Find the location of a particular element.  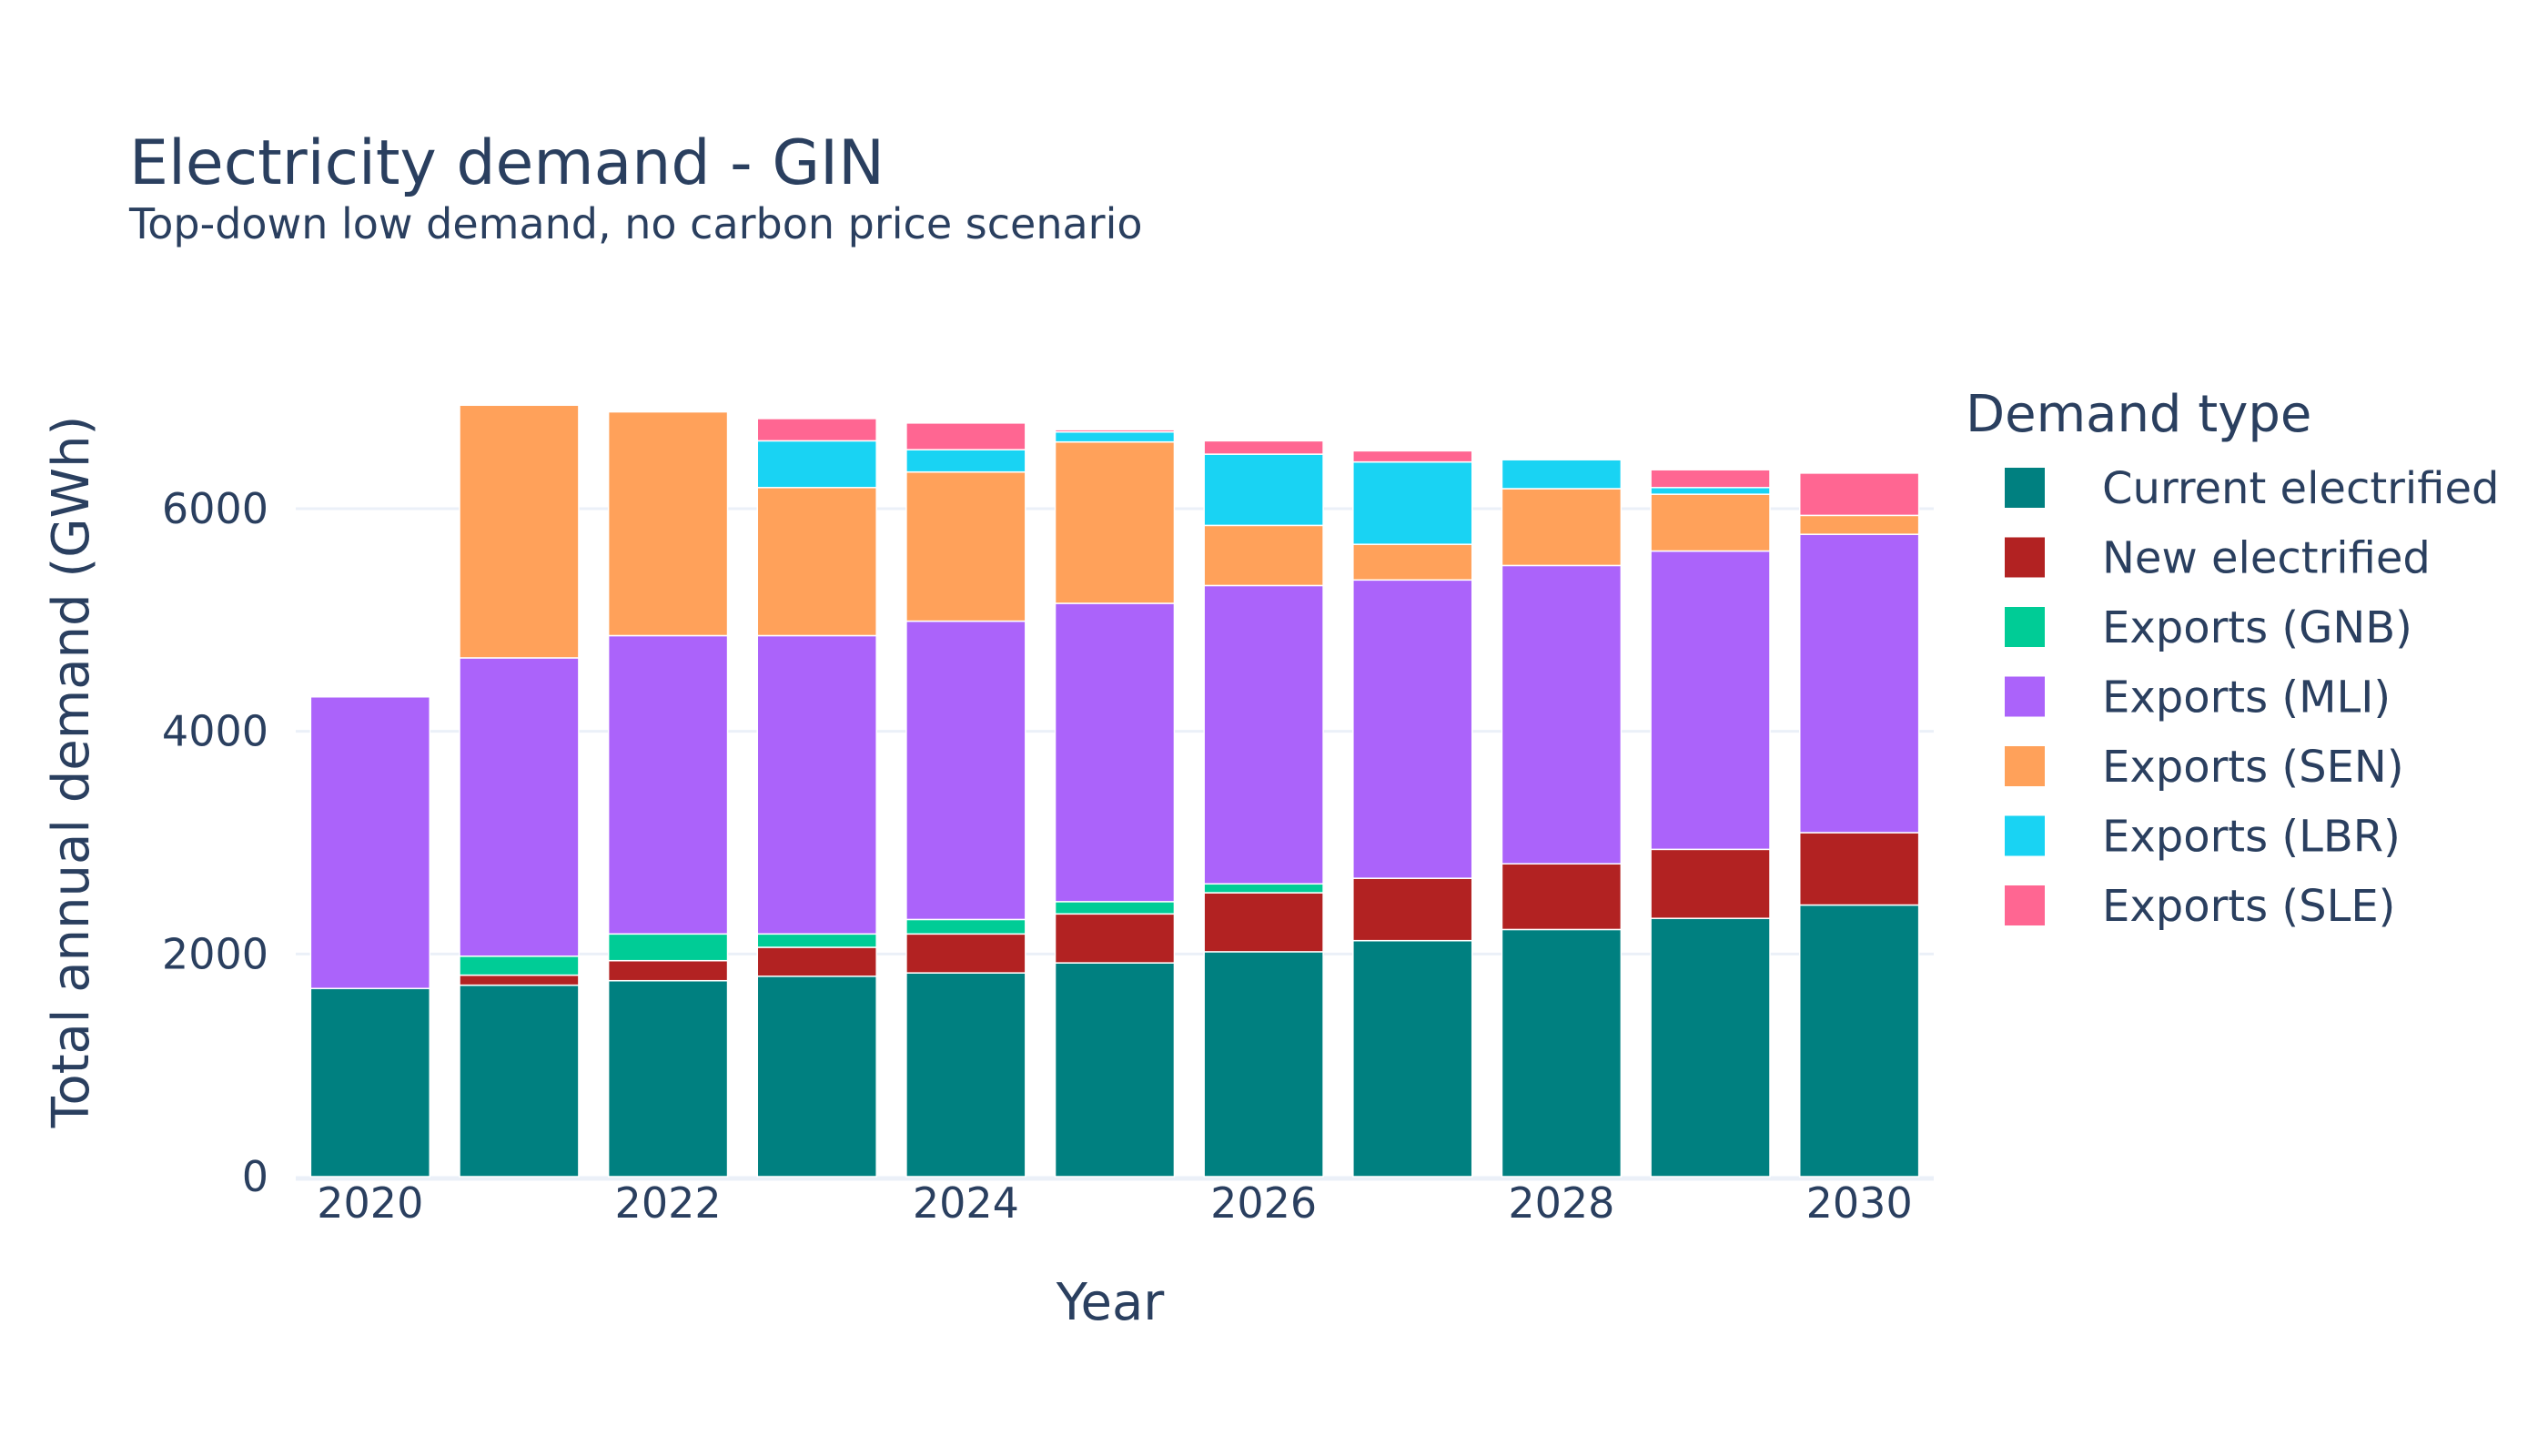

y-tick-label: 0 is located at coordinates (255, 1176).